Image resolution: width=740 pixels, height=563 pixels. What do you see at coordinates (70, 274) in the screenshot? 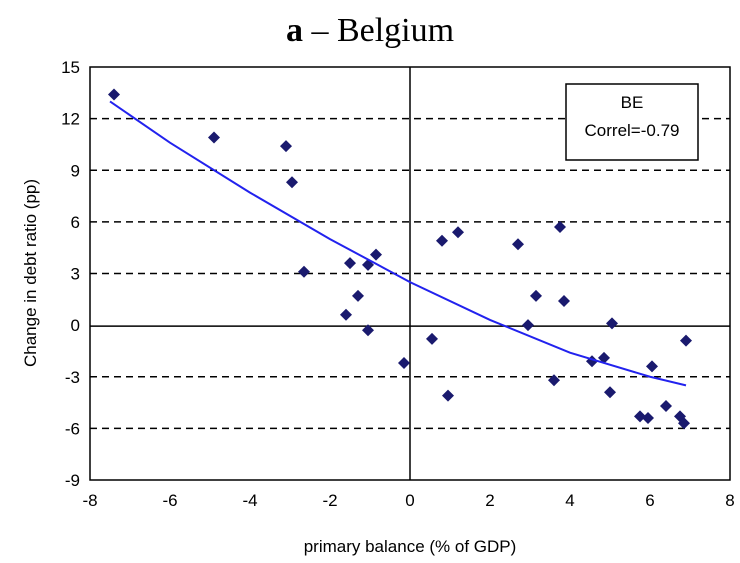
I see `y-tick-labels: 15 12 9 6 3 0 -3 -6 -9` at bounding box center [70, 274].